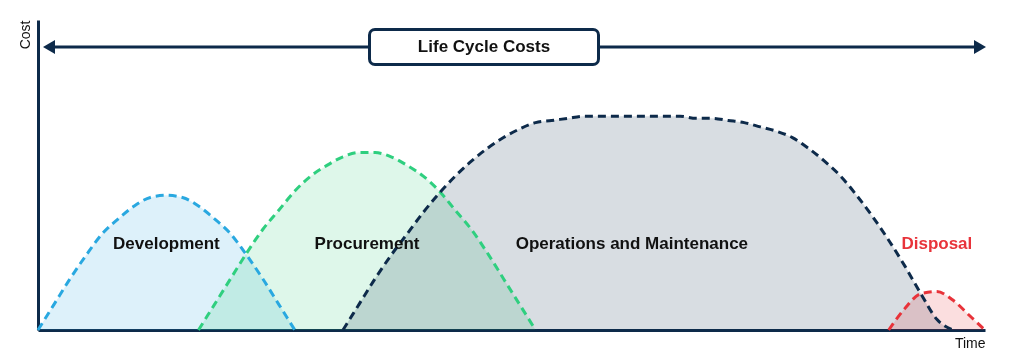 The width and height of the screenshot is (1024, 362). What do you see at coordinates (970, 342) in the screenshot?
I see `x-axis-title: Time` at bounding box center [970, 342].